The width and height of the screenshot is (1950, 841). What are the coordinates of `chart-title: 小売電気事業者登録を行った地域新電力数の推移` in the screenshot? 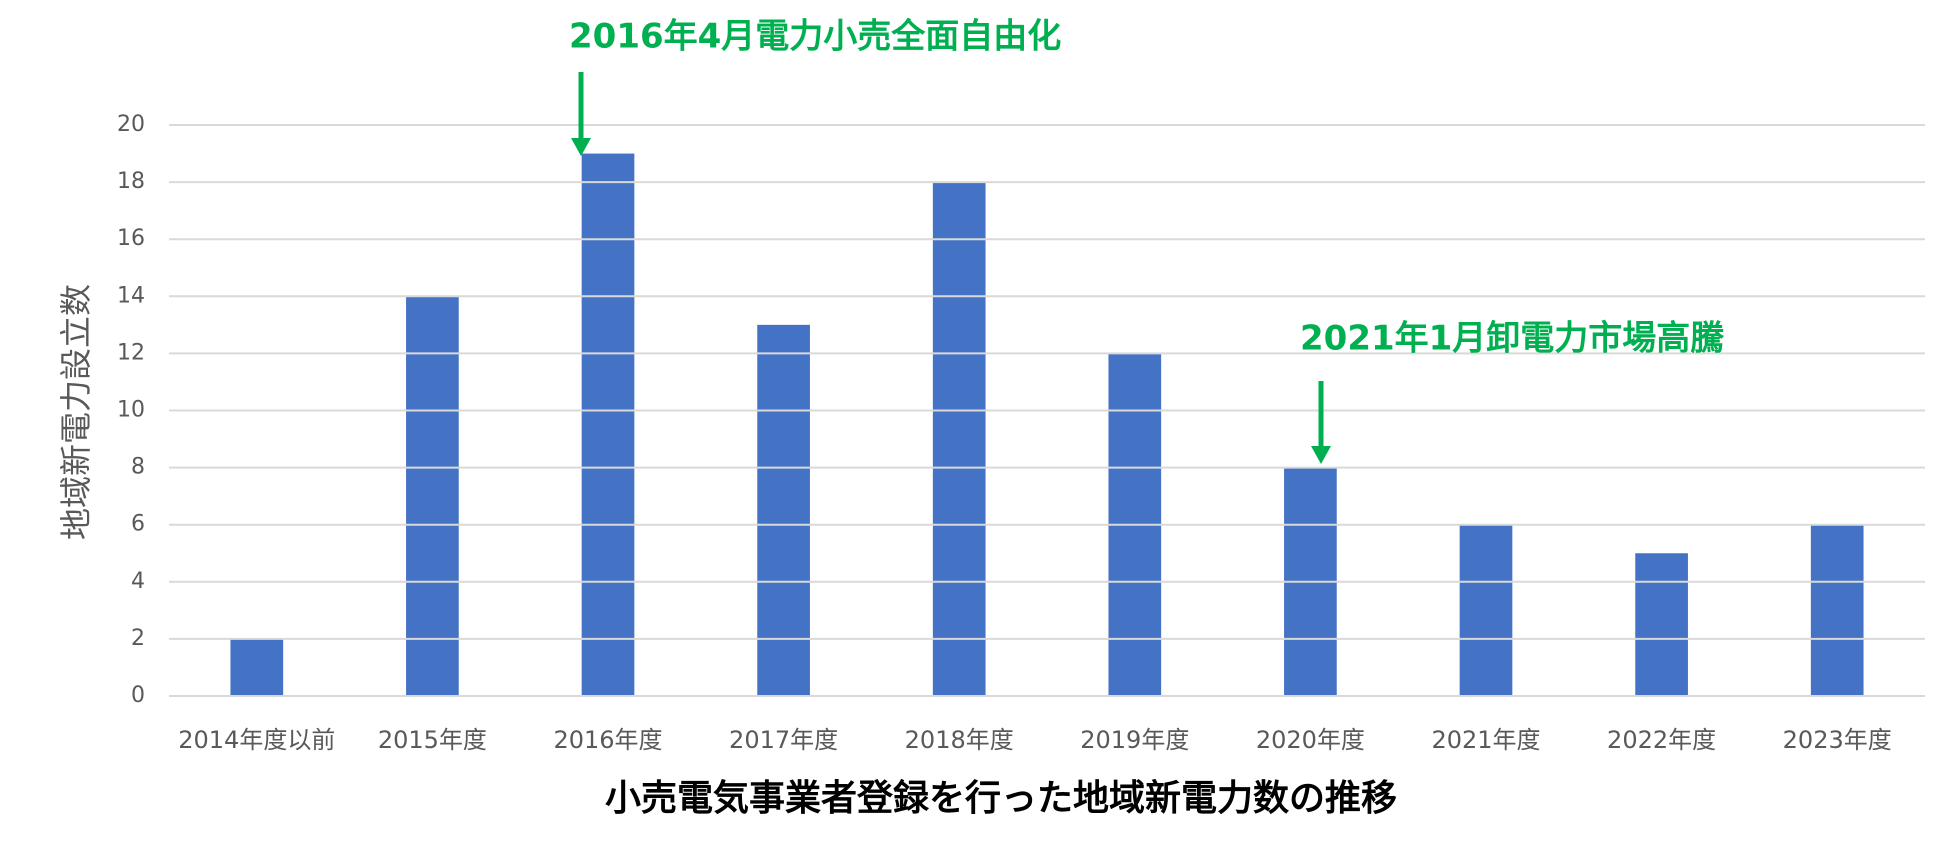 It's located at (1001, 798).